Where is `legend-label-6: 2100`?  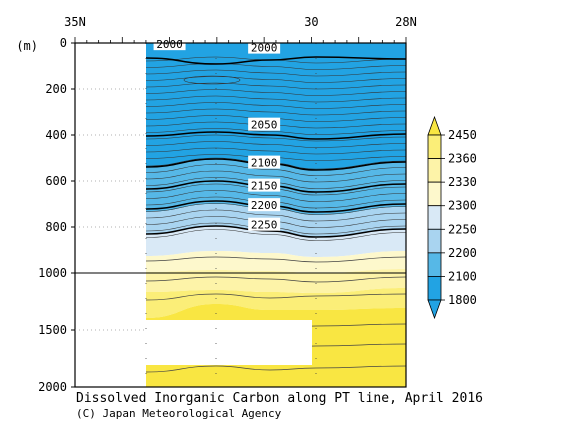 legend-label-6: 2100 is located at coordinates (462, 276).